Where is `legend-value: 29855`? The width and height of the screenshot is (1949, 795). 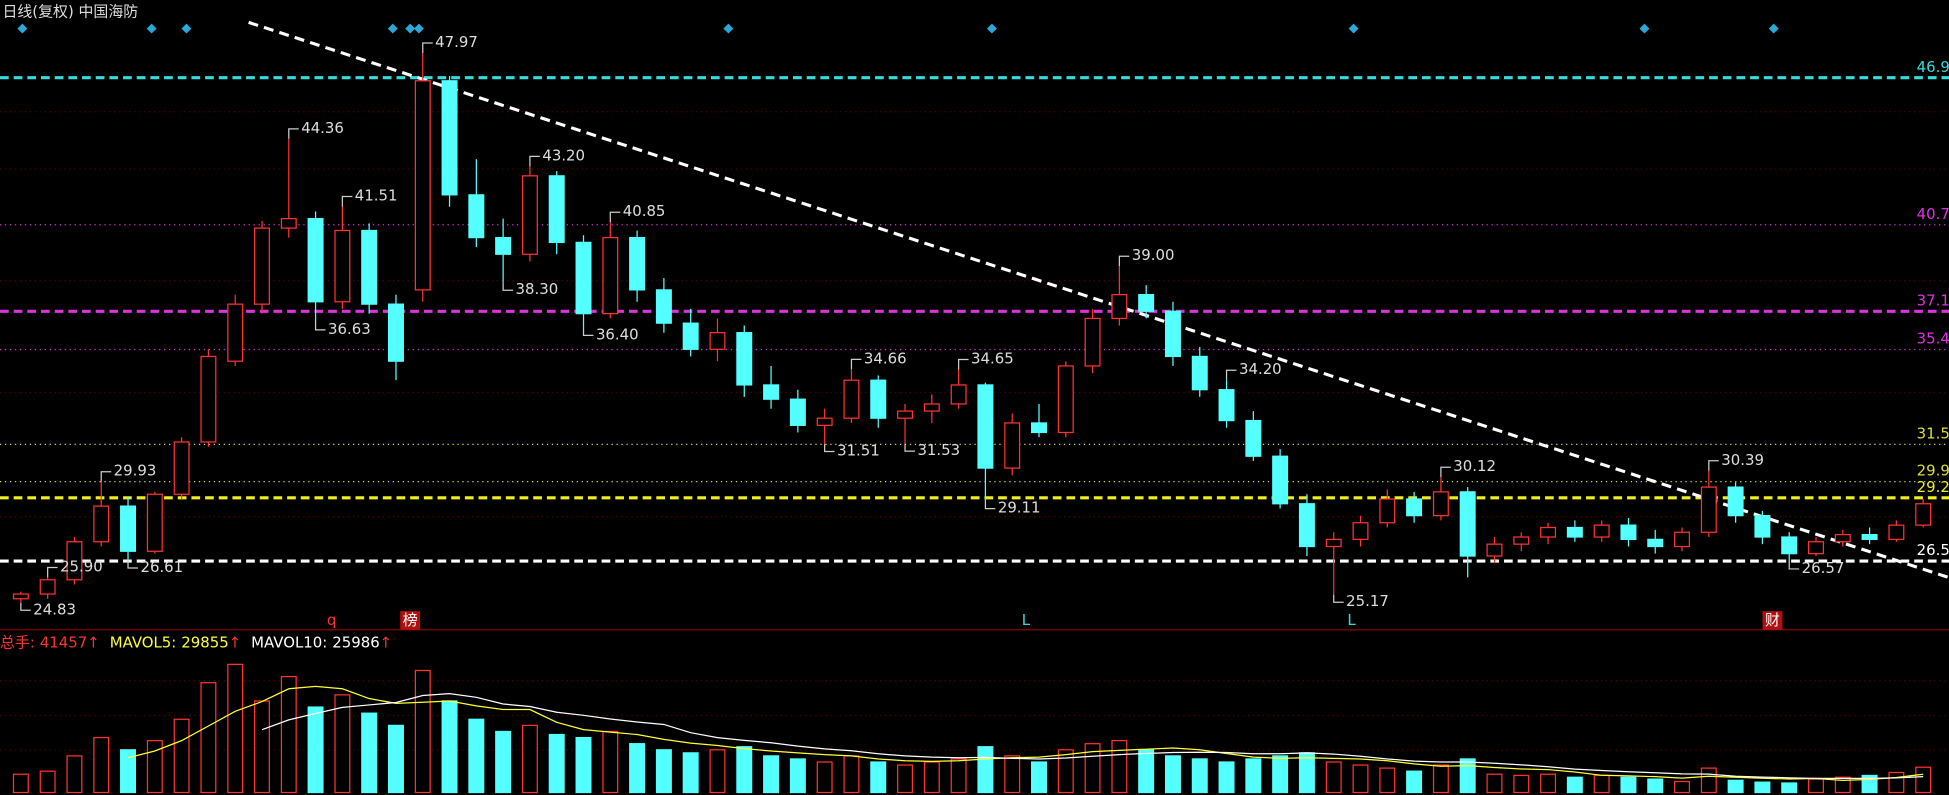 legend-value: 29855 is located at coordinates (204, 642).